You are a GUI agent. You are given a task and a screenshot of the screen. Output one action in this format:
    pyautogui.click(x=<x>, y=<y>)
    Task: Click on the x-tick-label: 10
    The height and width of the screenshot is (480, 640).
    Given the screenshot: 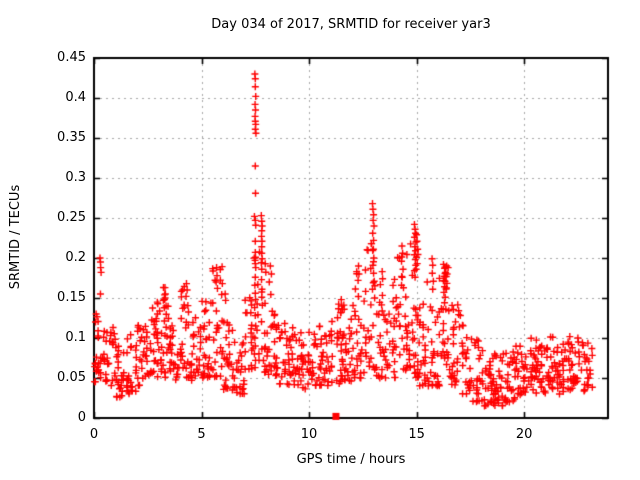 What is the action you would take?
    pyautogui.click(x=309, y=434)
    